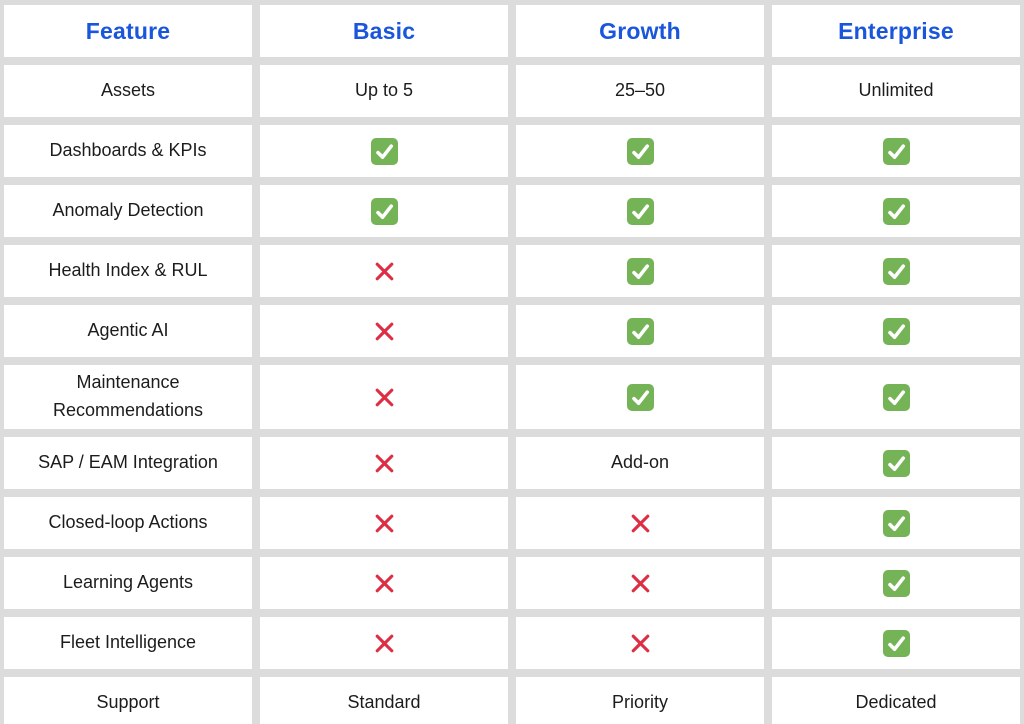 The height and width of the screenshot is (724, 1024). I want to click on feature-label: Support, so click(128, 702).